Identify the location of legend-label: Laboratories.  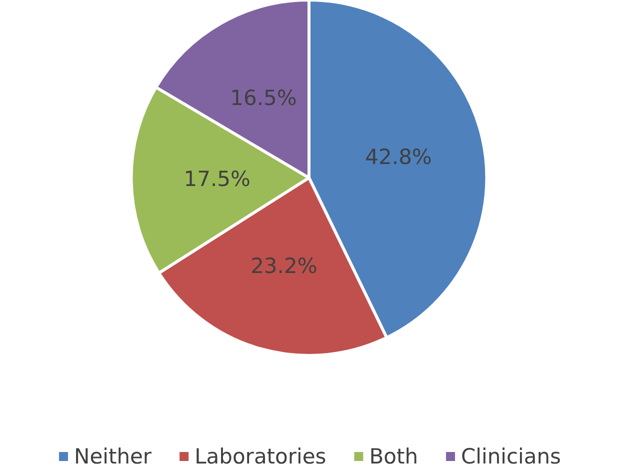
(260, 456).